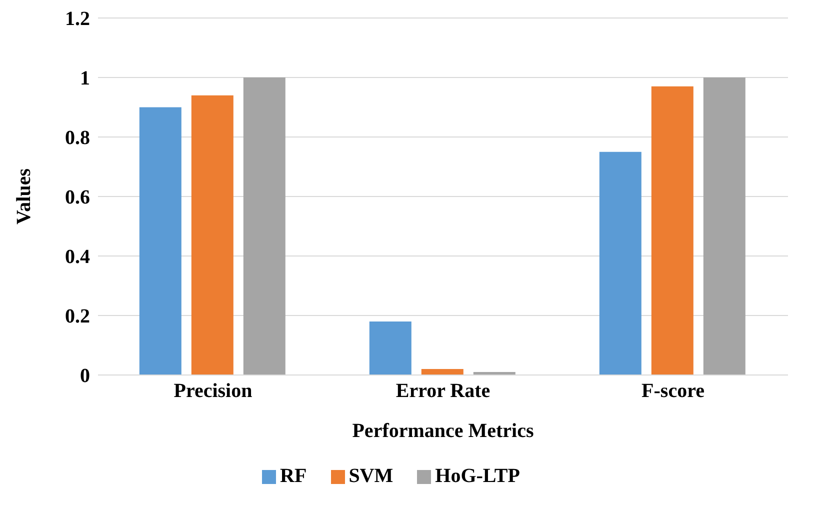 This screenshot has width=819, height=508. Describe the element at coordinates (77, 257) in the screenshot. I see `y-tick-label: 0.4` at that location.